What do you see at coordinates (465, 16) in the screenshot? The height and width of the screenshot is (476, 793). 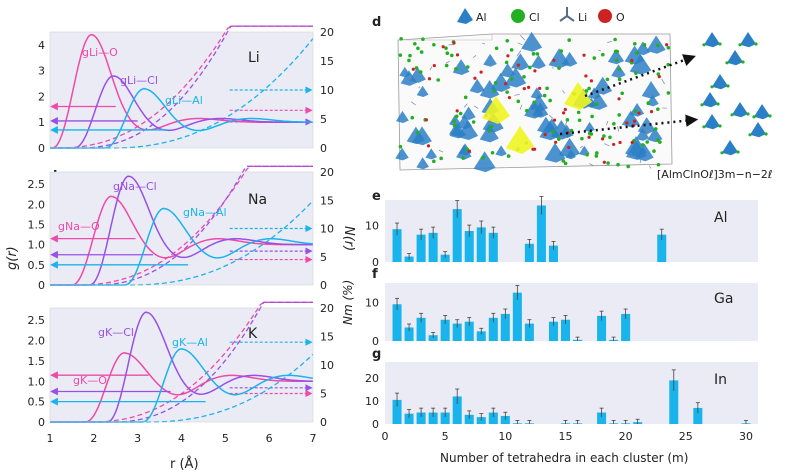 I see `al-tetrahedron-icon` at bounding box center [465, 16].